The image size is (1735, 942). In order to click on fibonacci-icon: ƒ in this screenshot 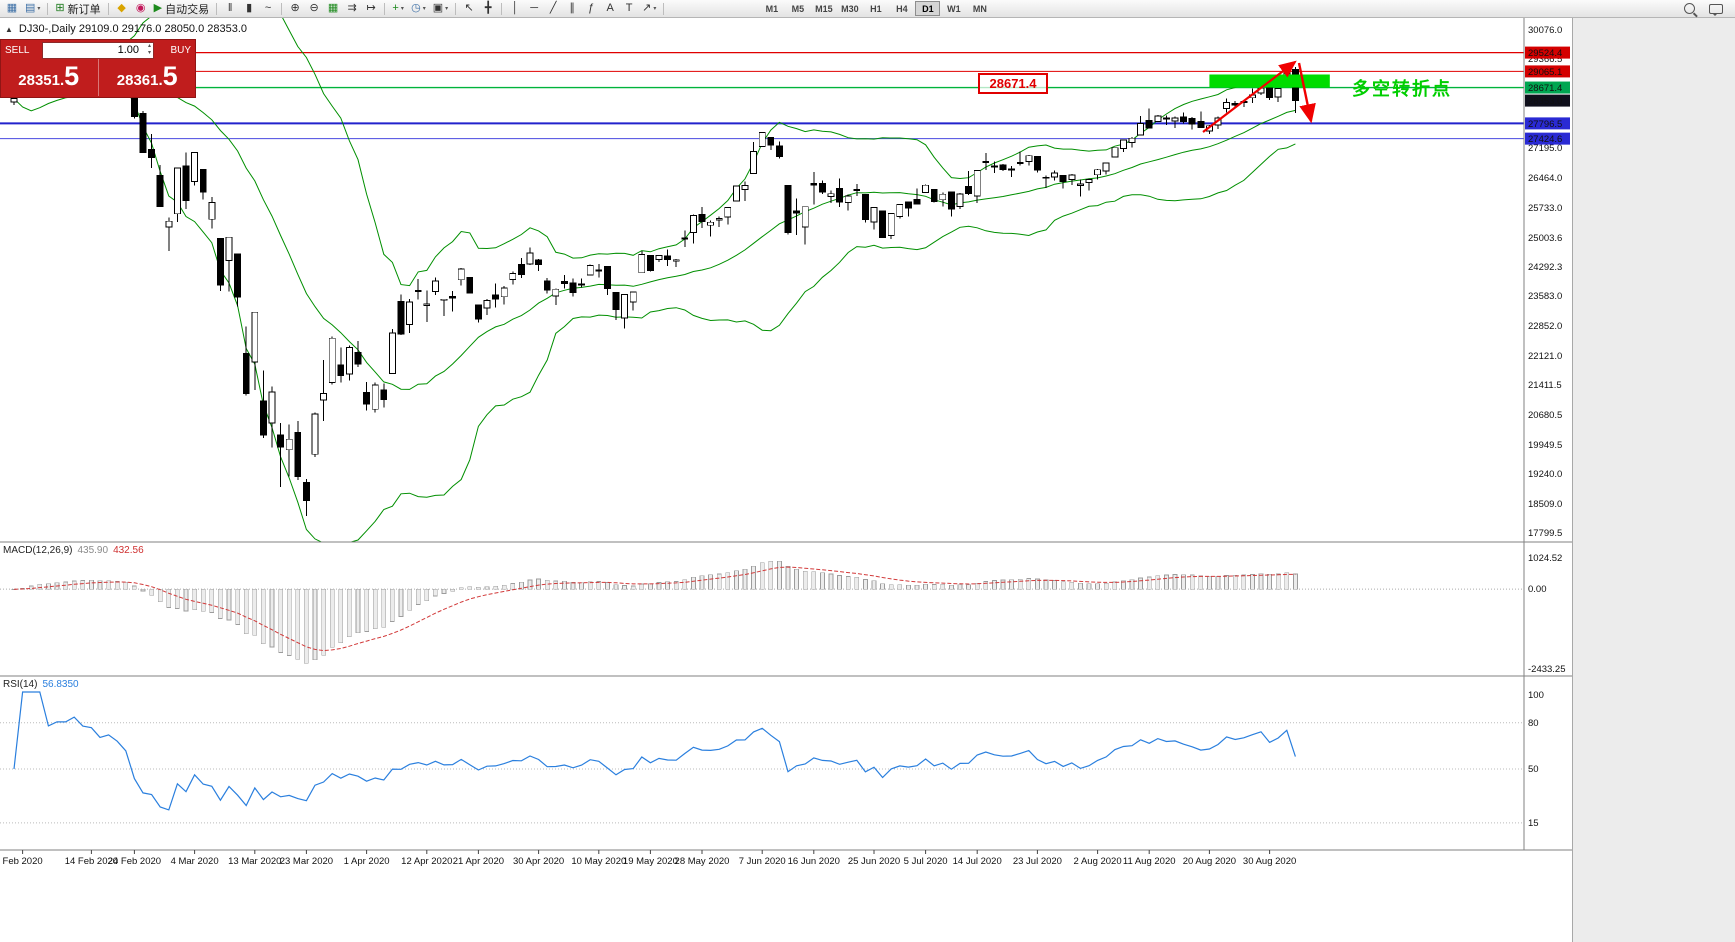, I will do `click(591, 8)`.